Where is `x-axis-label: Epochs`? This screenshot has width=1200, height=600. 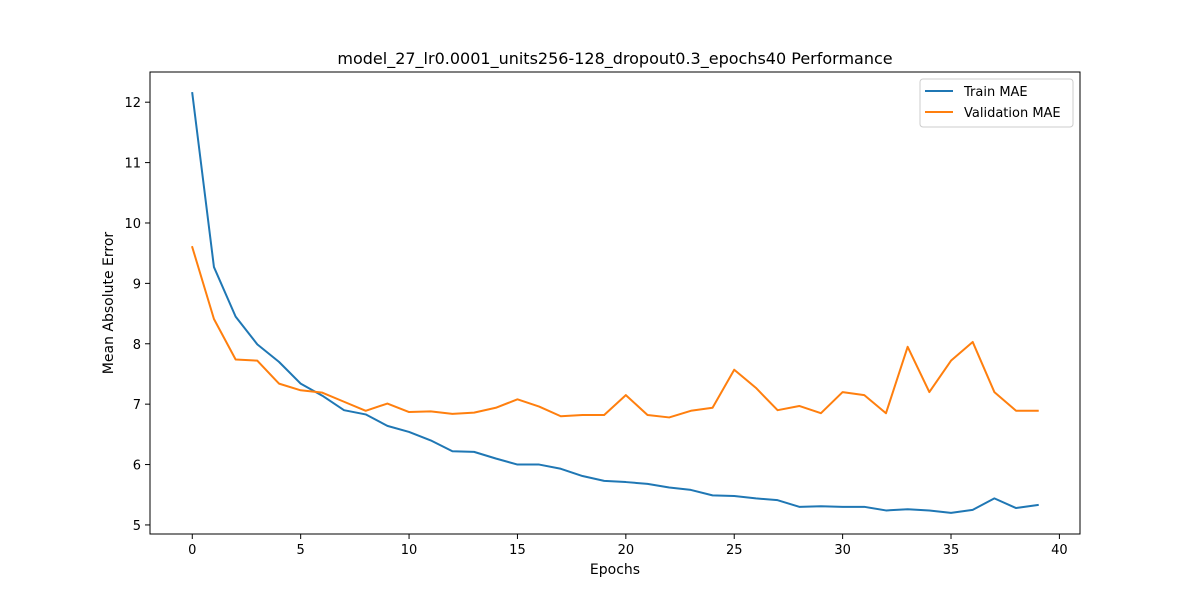 x-axis-label: Epochs is located at coordinates (615, 570).